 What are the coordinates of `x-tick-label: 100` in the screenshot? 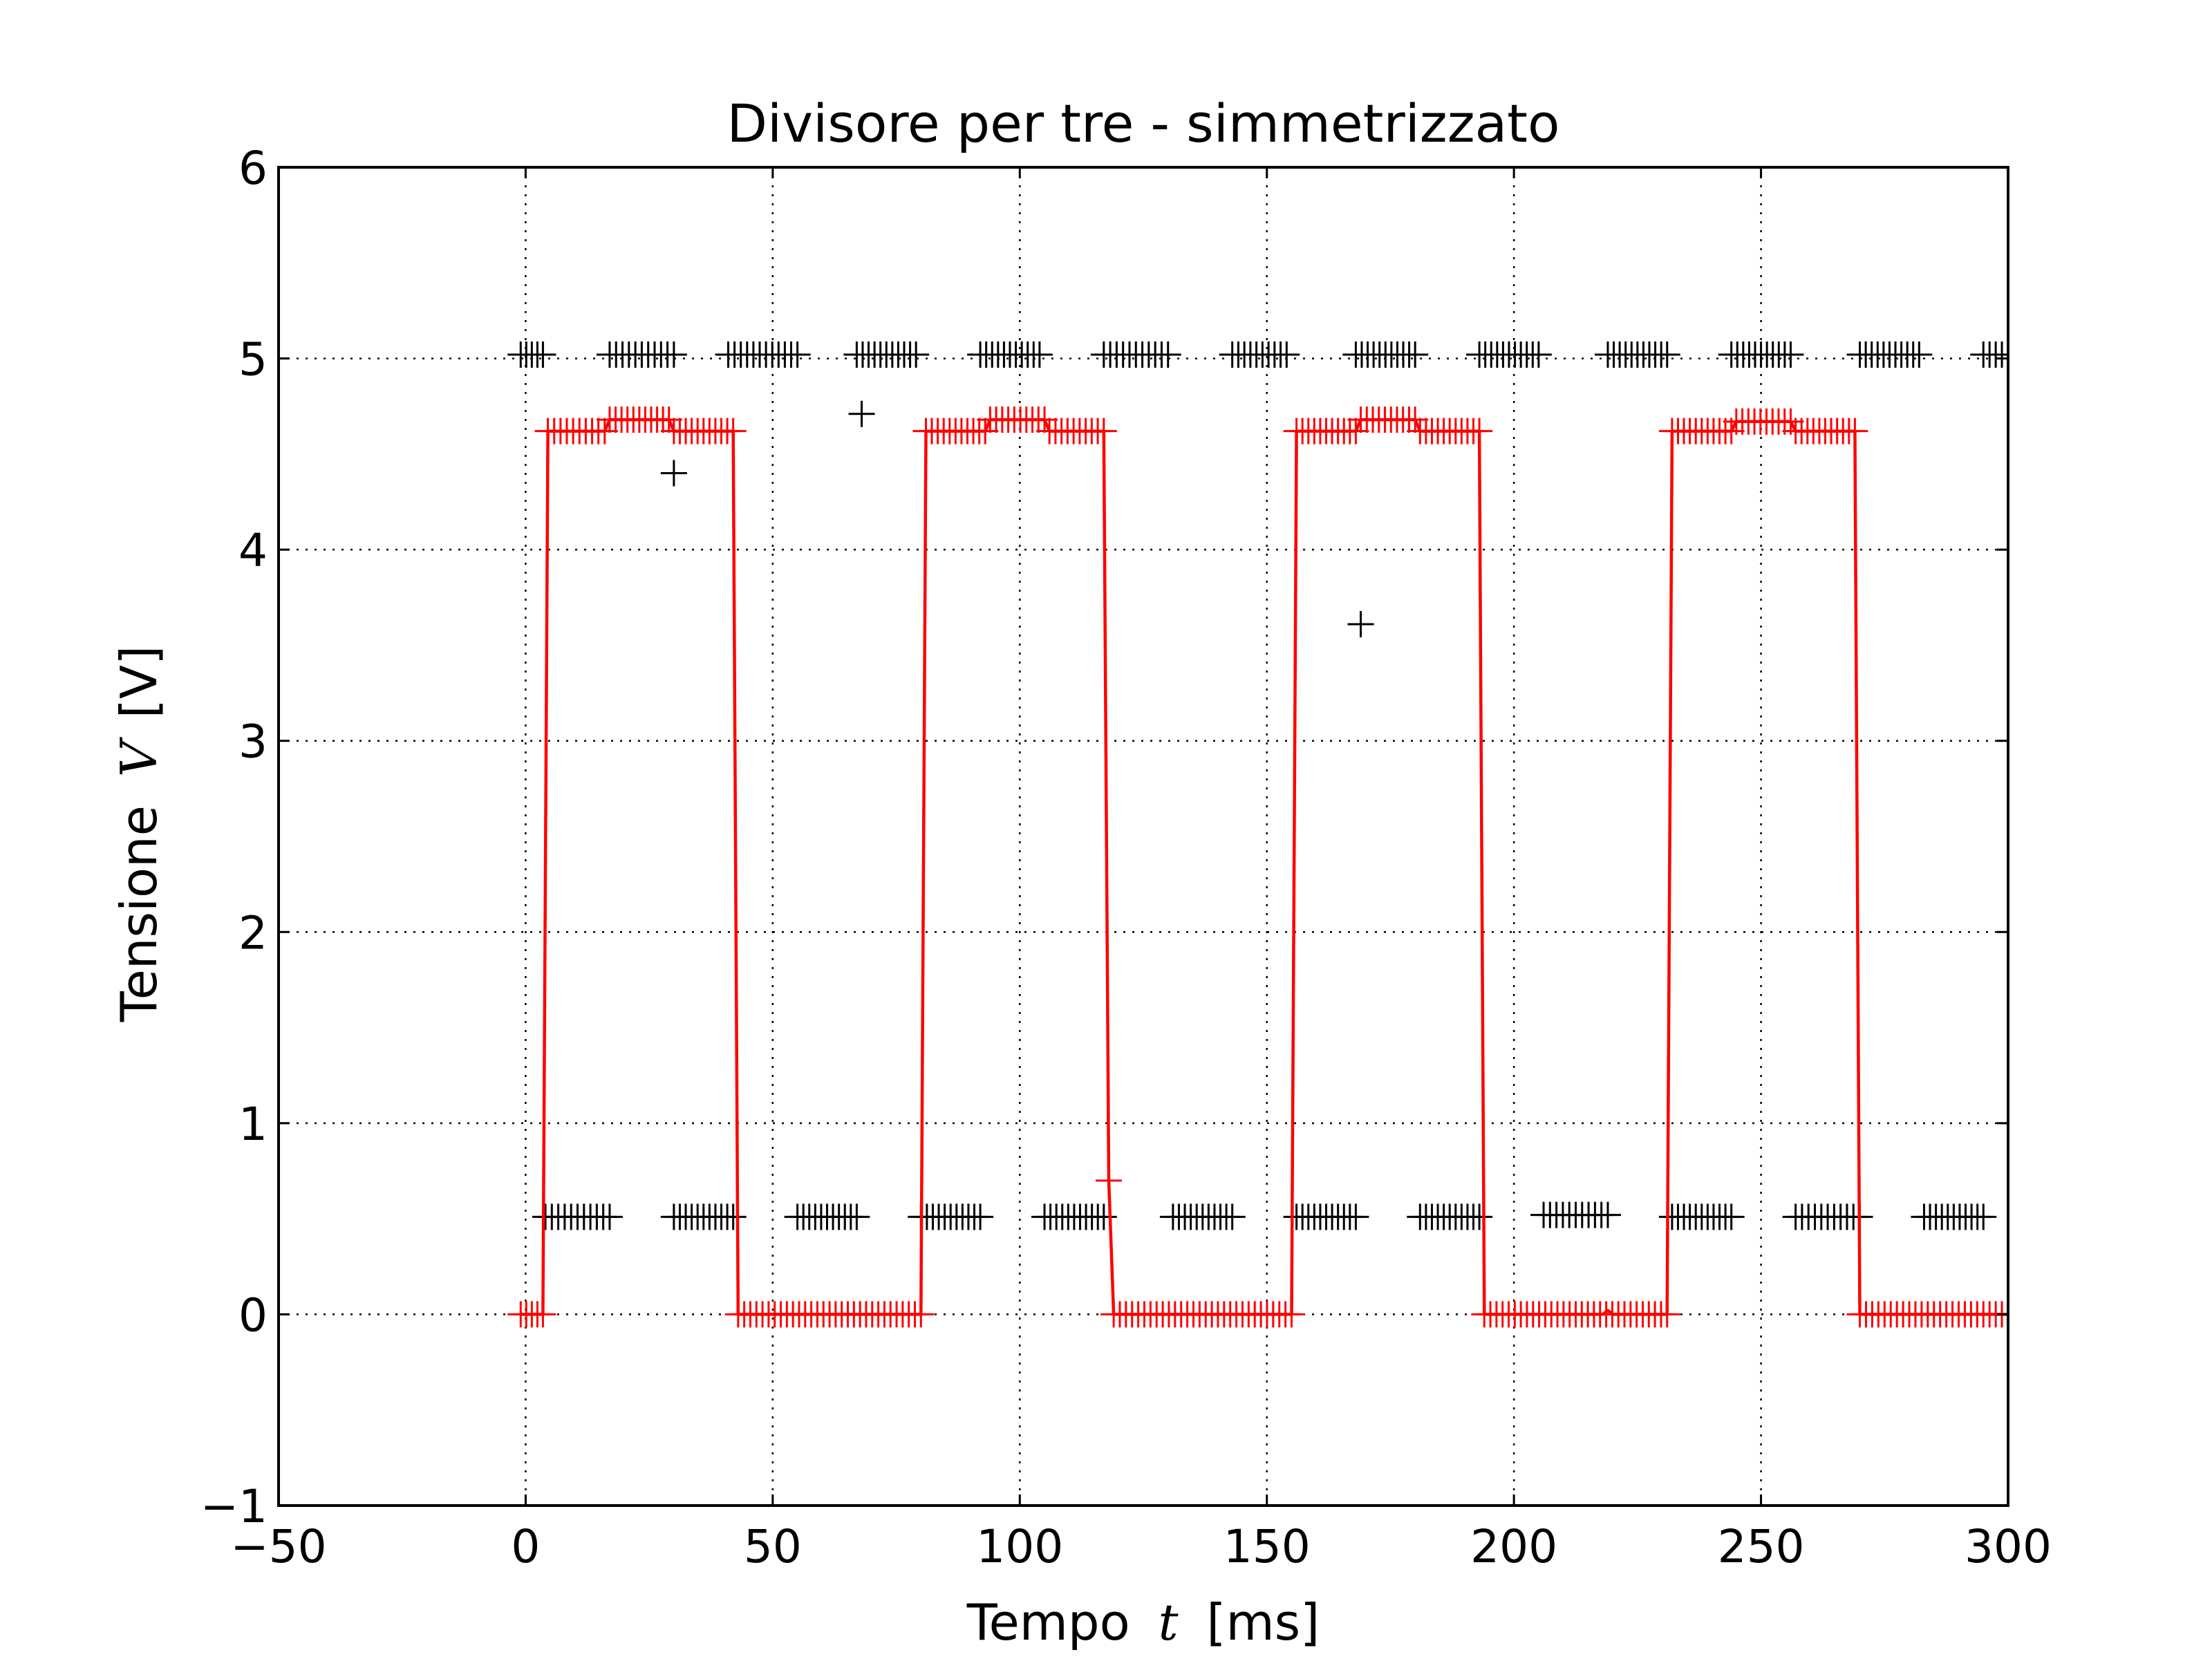 It's located at (1020, 1546).